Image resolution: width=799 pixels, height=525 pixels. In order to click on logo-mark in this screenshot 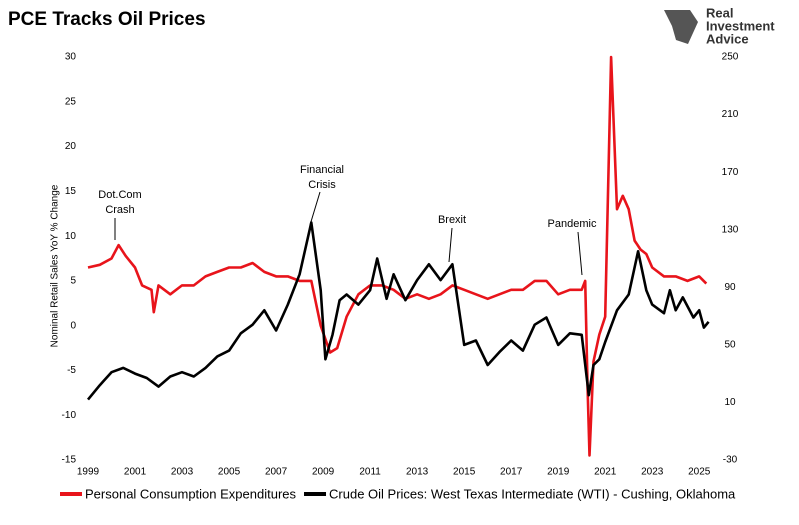, I will do `click(681, 27)`.